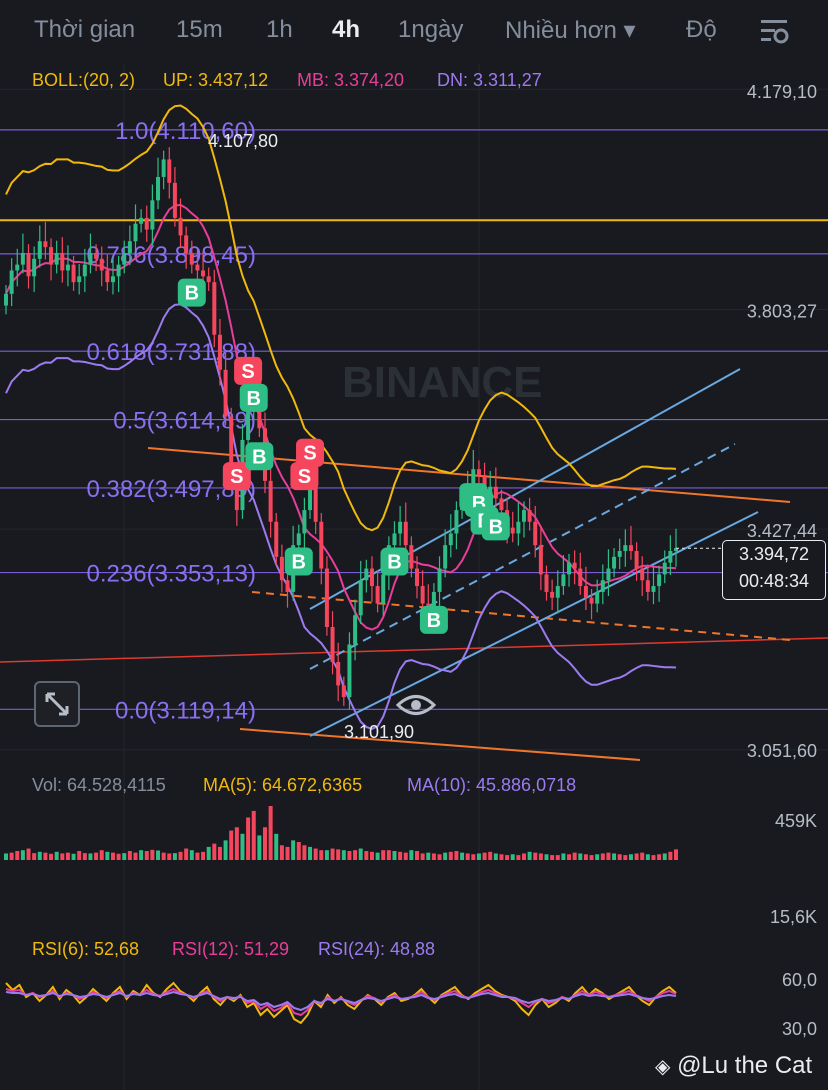 The image size is (828, 1090). Describe the element at coordinates (431, 29) in the screenshot. I see `tab-1day: 1ngày` at that location.